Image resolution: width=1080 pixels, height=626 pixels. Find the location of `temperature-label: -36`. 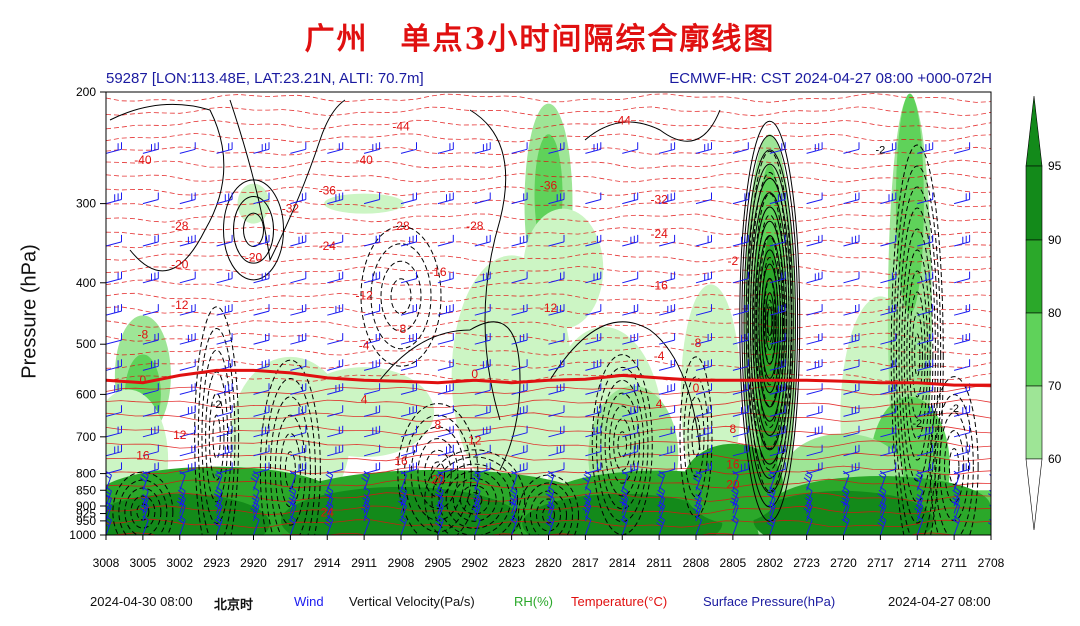

temperature-label: -36 is located at coordinates (549, 185).